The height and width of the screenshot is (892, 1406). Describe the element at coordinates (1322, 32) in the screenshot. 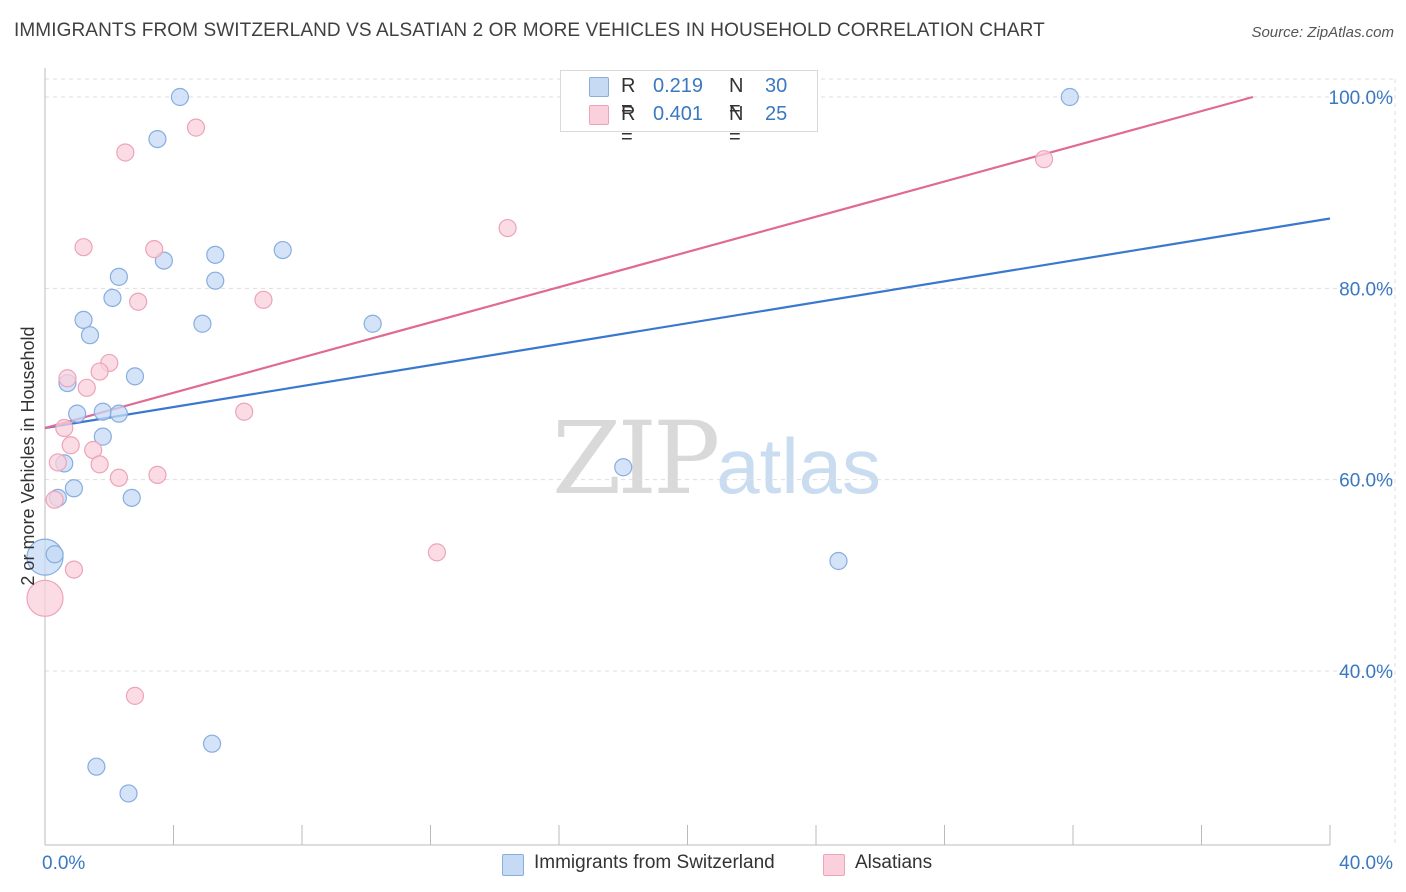

I see `source-label: Source: ZipAtlas.com` at that location.